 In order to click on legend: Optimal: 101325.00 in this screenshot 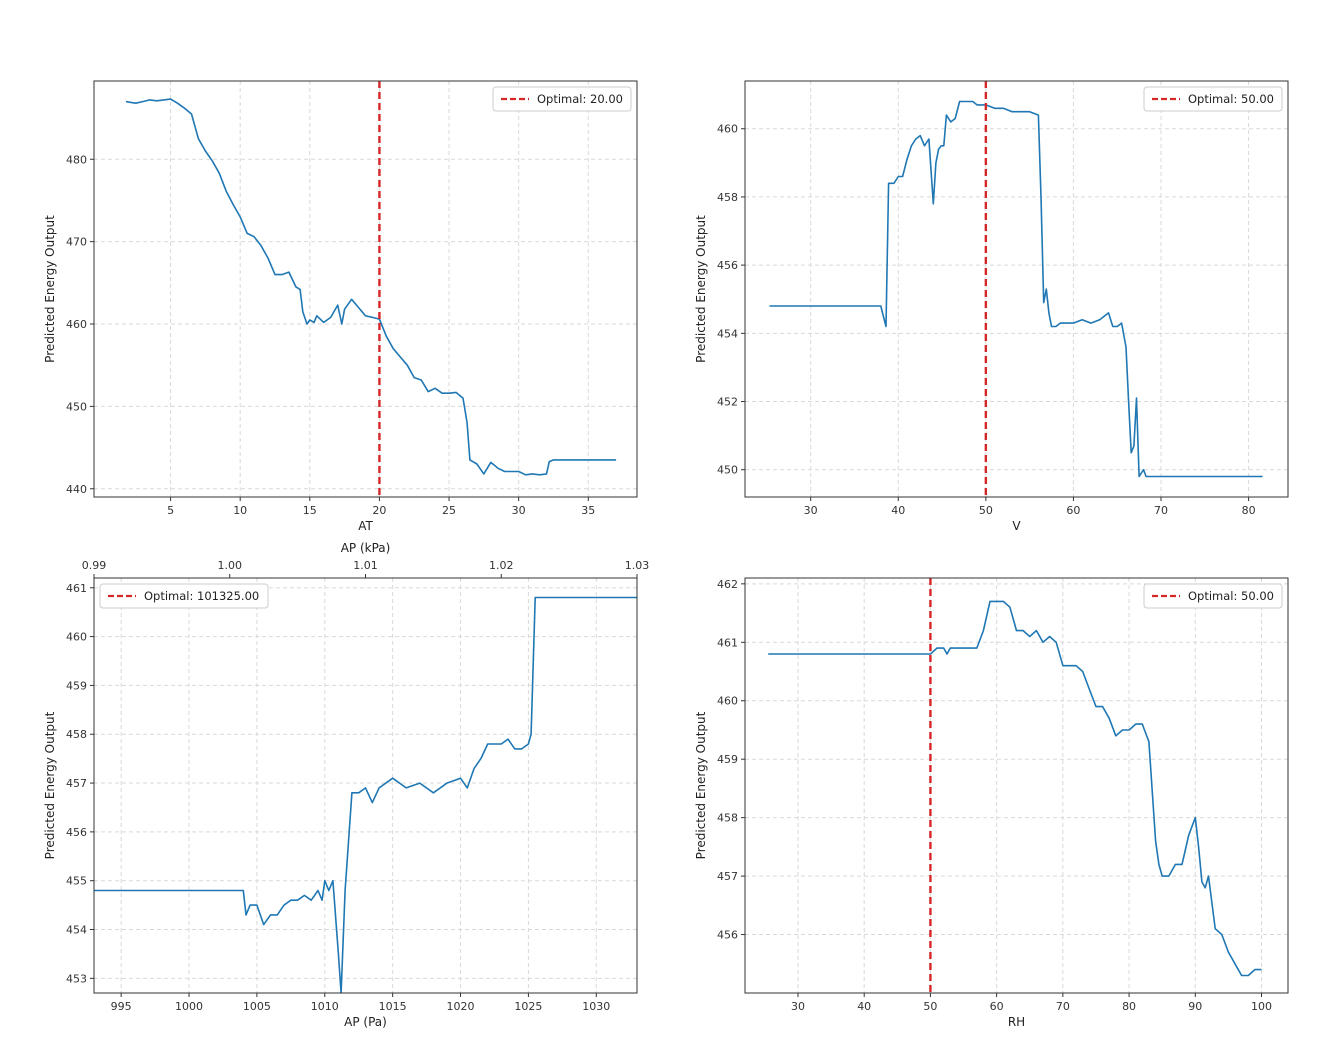, I will do `click(184, 596)`.